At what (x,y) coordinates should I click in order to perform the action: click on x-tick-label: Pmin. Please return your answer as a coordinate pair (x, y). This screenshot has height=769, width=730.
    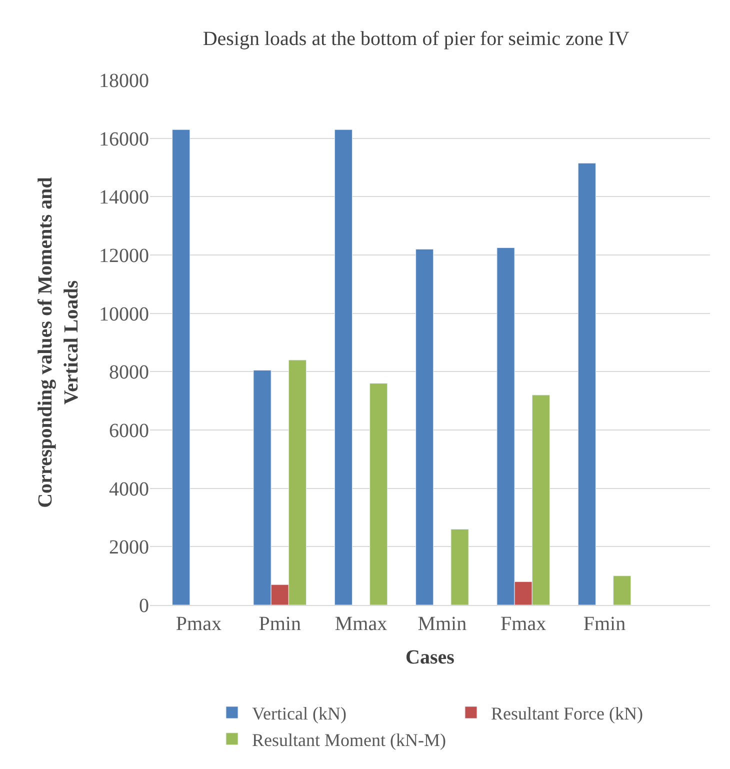
    Looking at the image, I should click on (279, 624).